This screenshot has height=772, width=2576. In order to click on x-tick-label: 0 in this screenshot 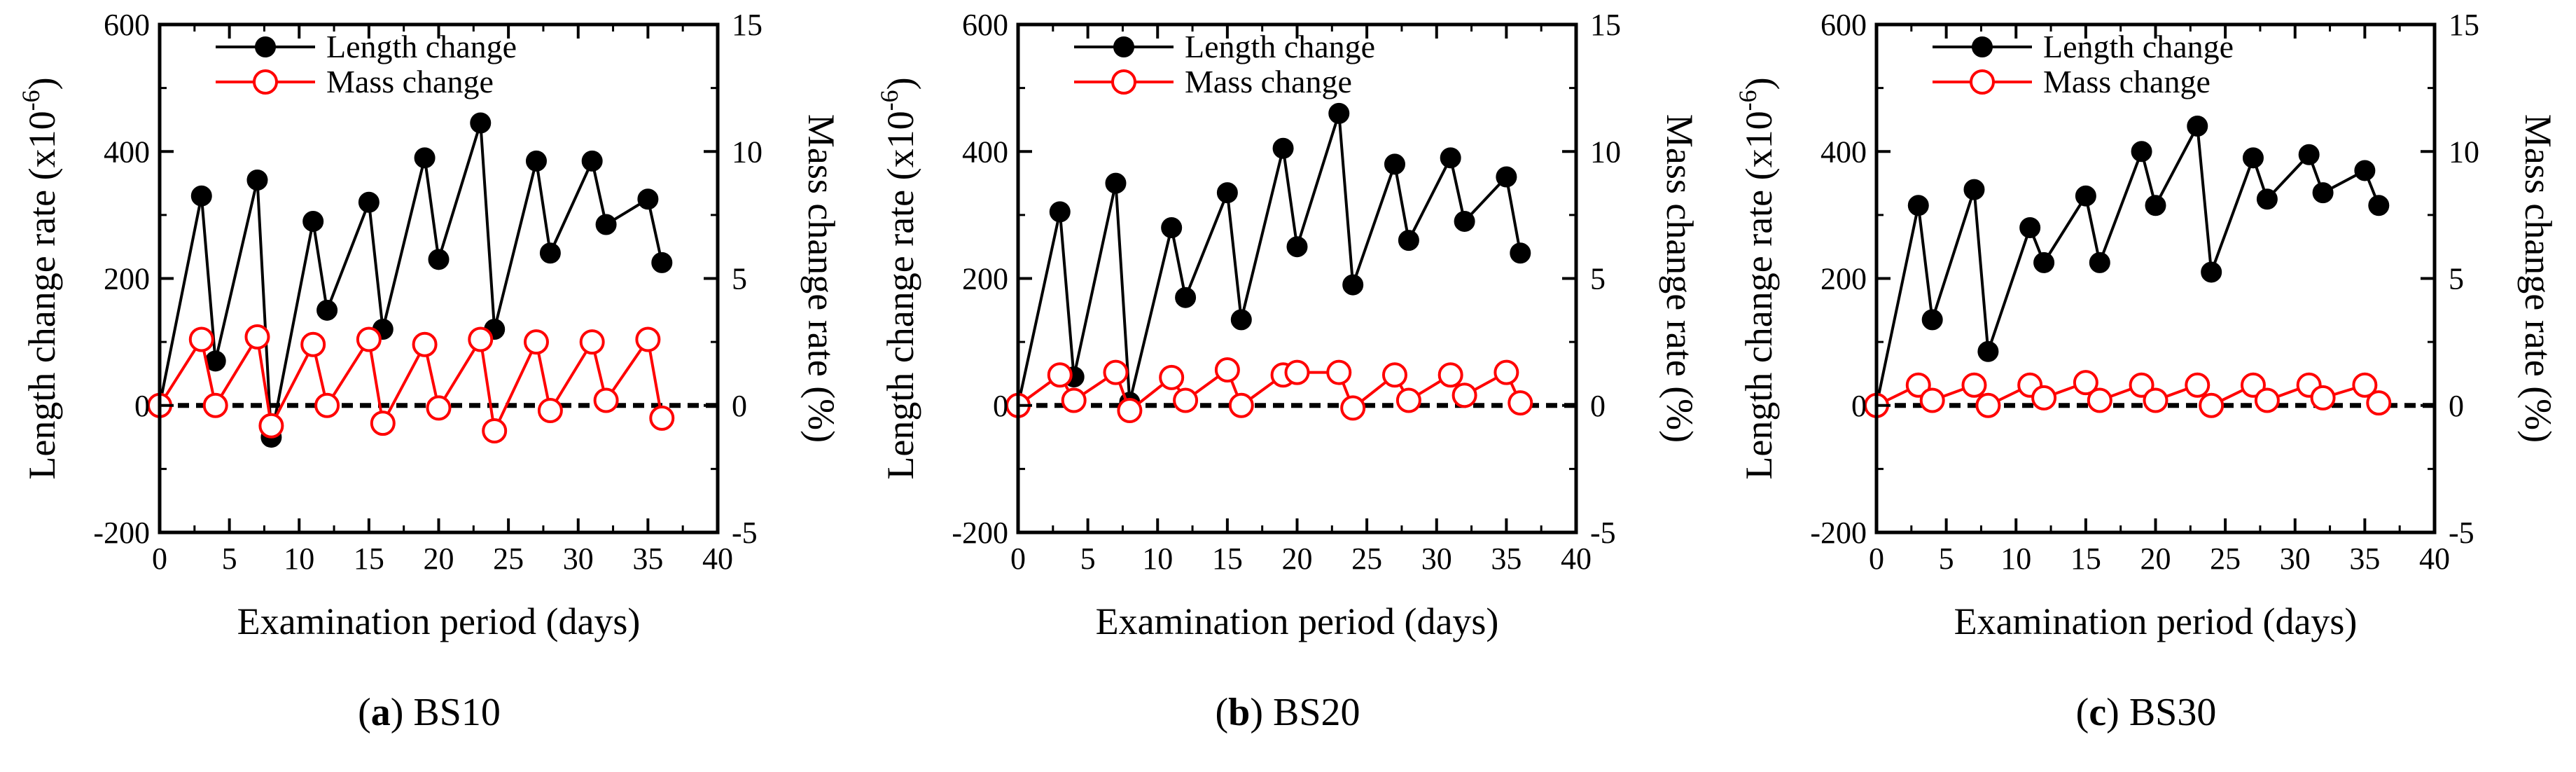, I will do `click(1018, 559)`.